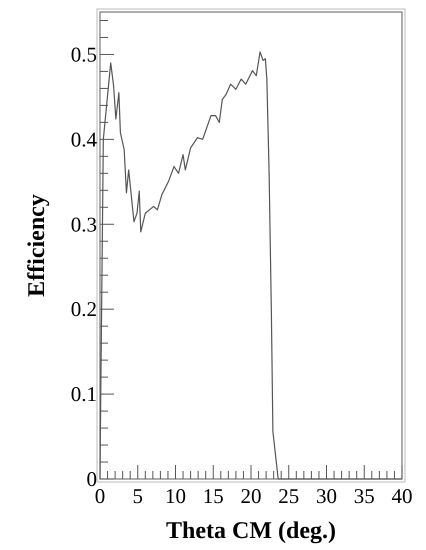 The width and height of the screenshot is (426, 550). I want to click on x-axis-title: Theta CM (deg.), so click(251, 531).